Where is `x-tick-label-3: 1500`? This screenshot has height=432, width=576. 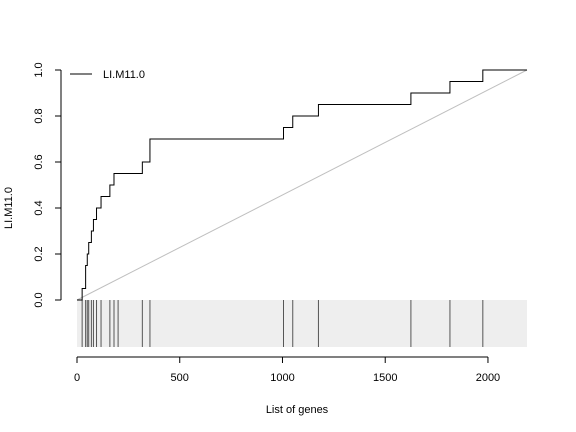 x-tick-label-3: 1500 is located at coordinates (385, 378).